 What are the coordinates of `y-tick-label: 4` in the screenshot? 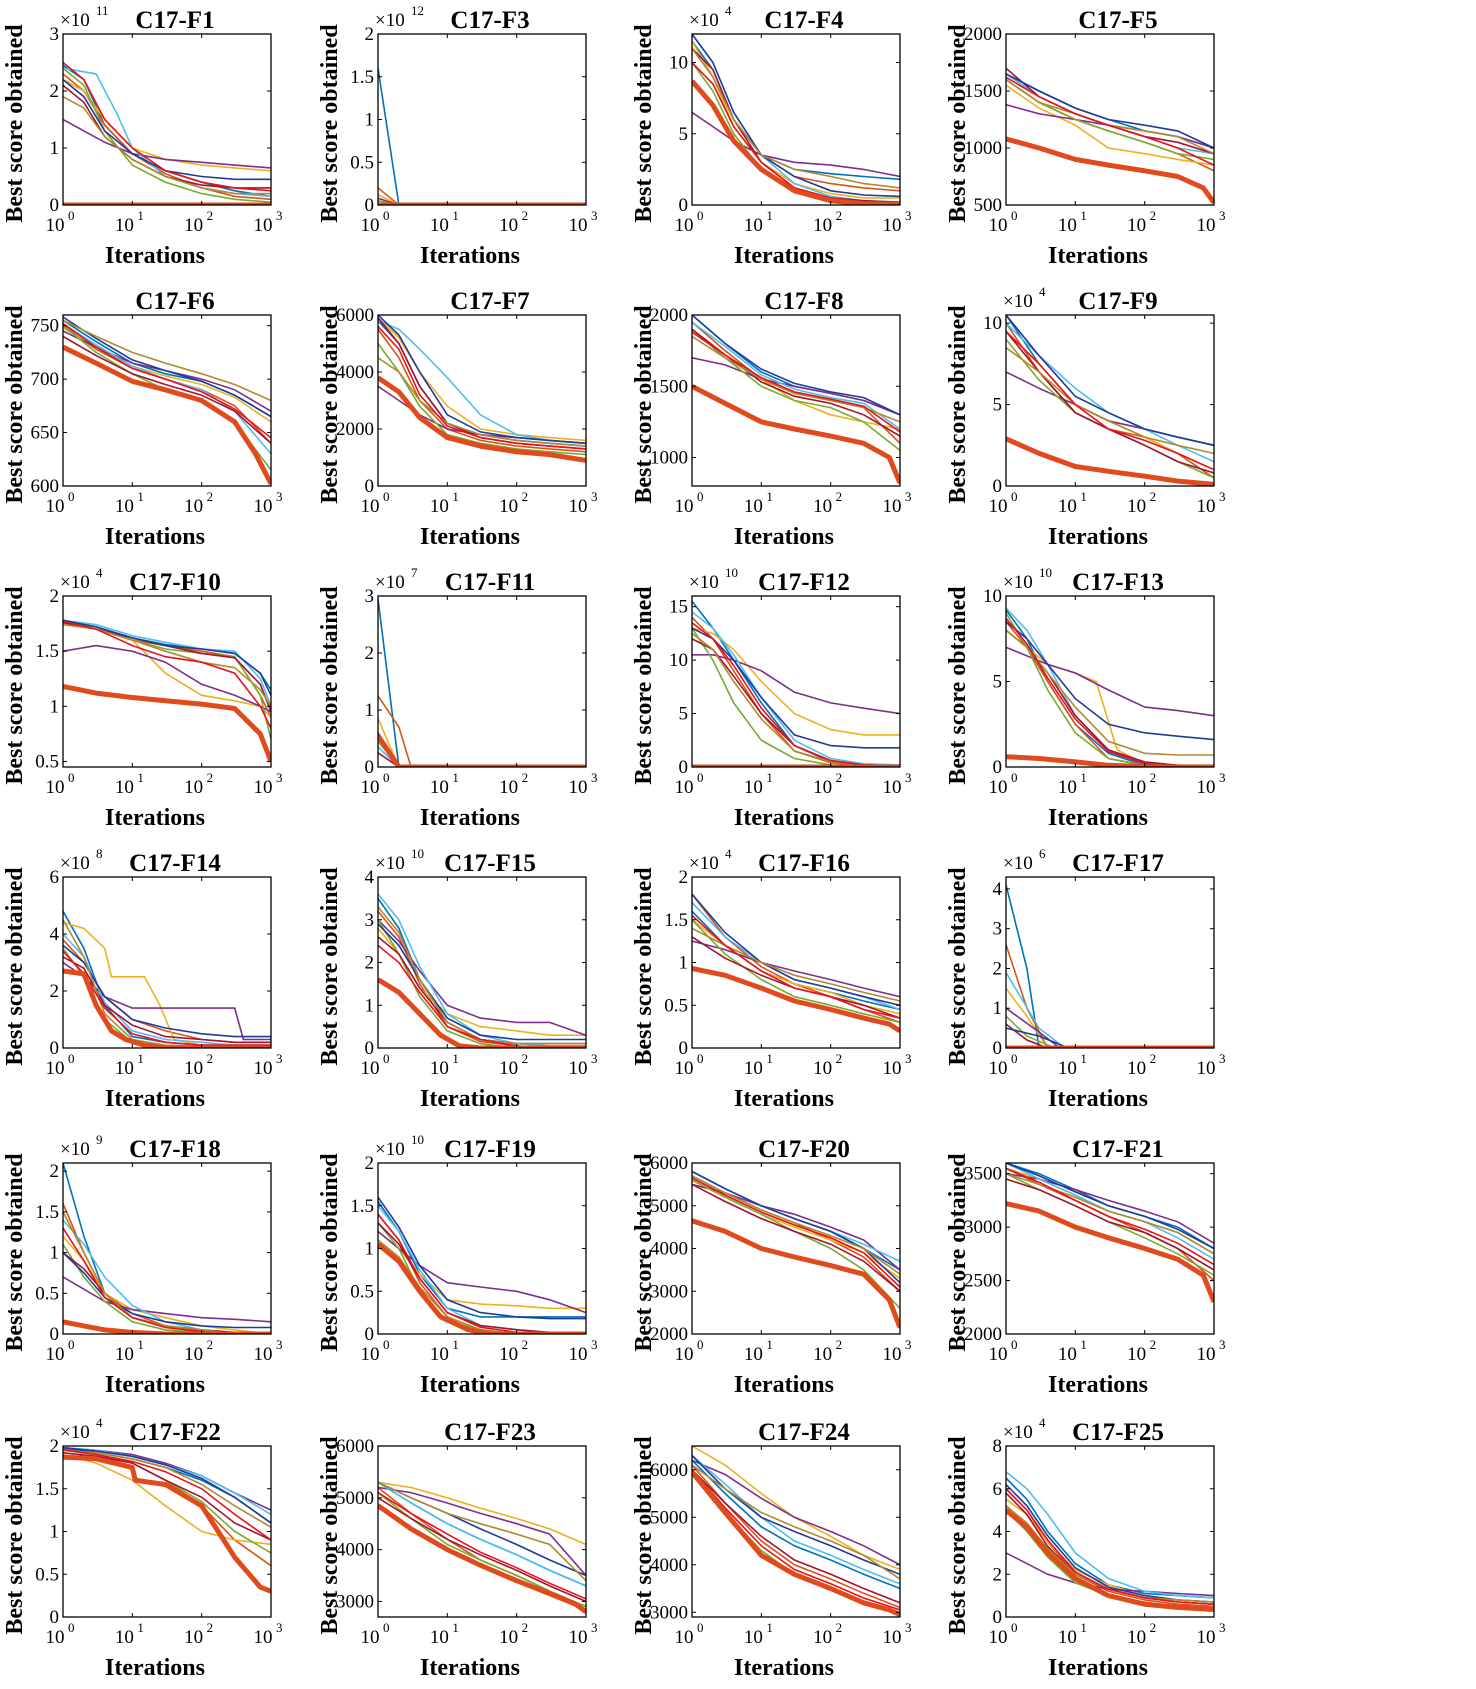 It's located at (998, 889).